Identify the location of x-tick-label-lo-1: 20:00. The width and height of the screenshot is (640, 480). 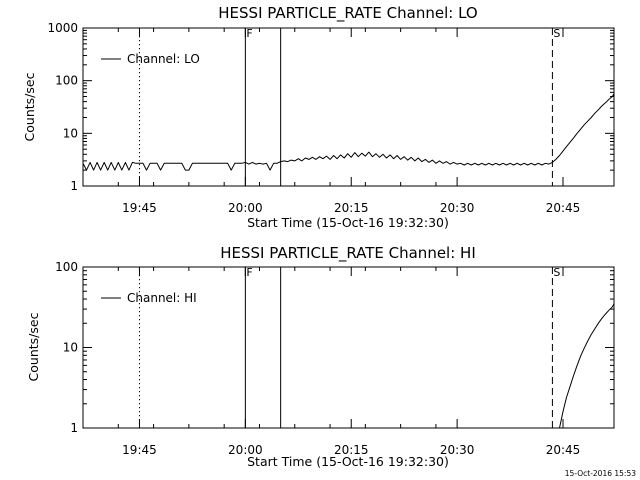
(245, 208).